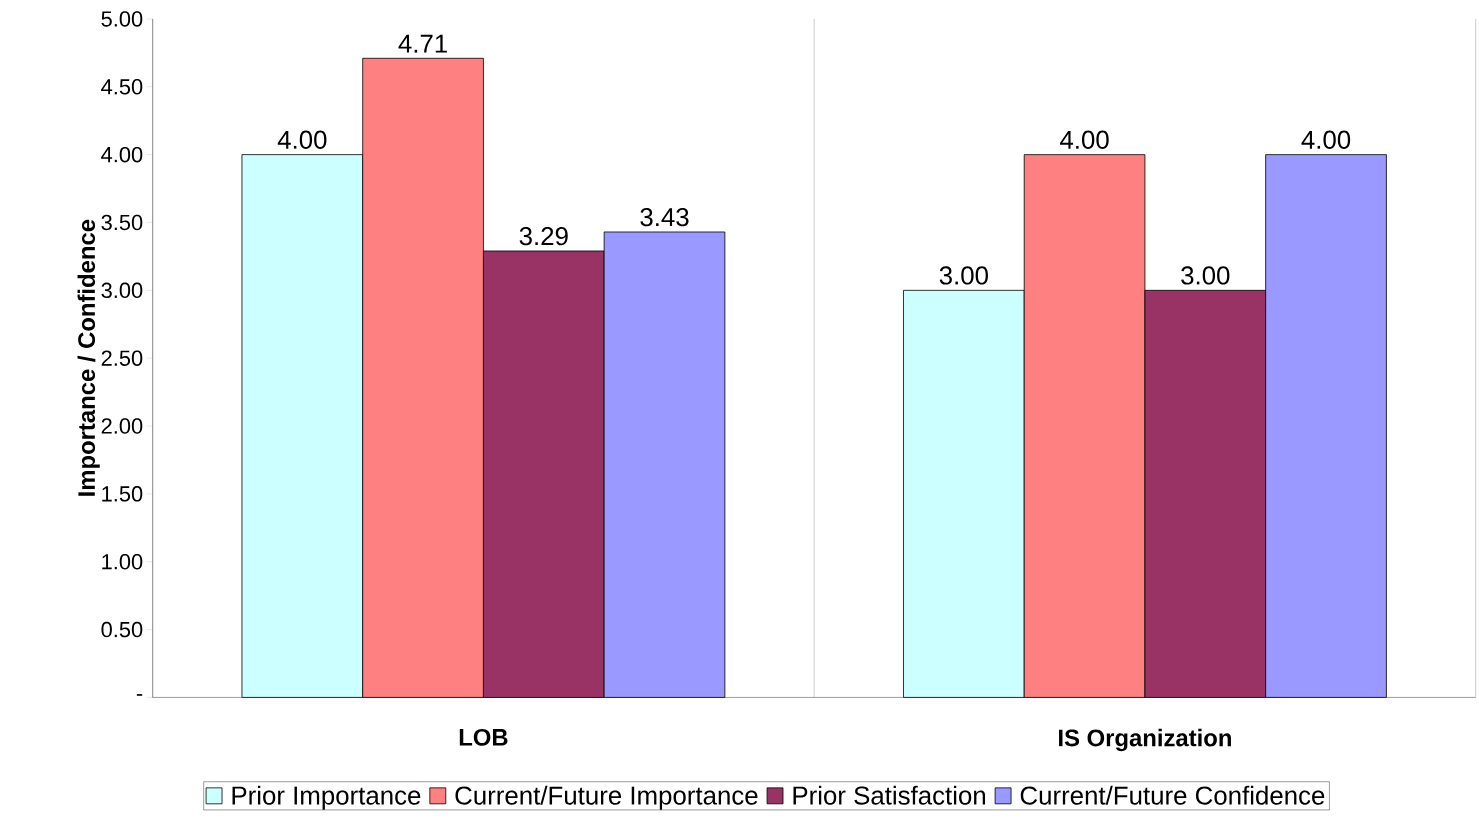 The width and height of the screenshot is (1479, 827). Describe the element at coordinates (122, 222) in the screenshot. I see `y-tick-label: 3.50` at that location.